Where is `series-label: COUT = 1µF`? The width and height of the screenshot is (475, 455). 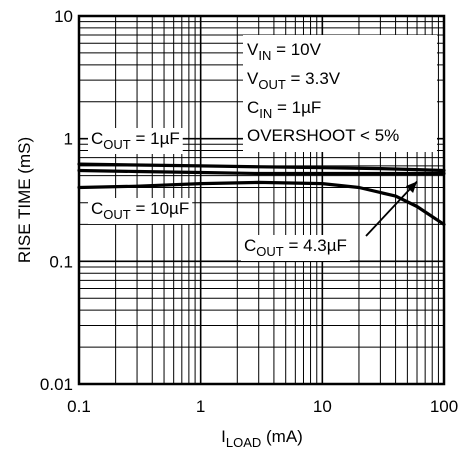
series-label: COUT = 1µF is located at coordinates (135, 141).